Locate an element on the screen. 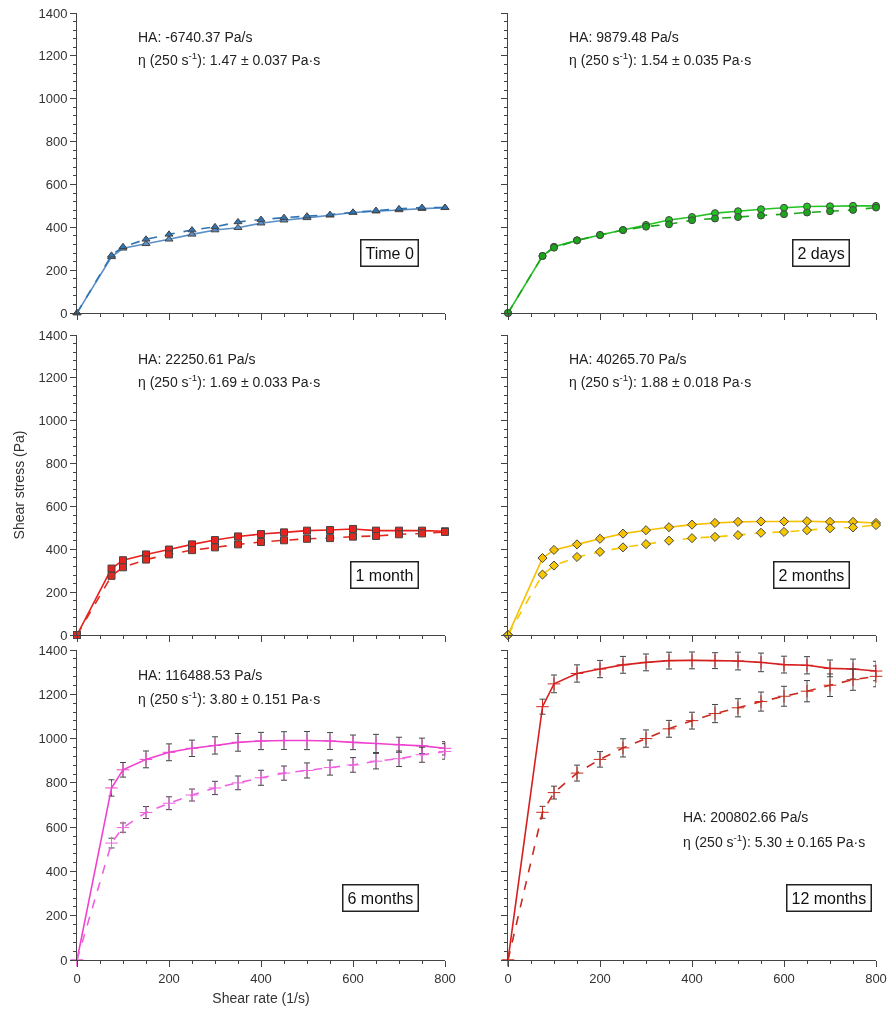  text: 6 months is located at coordinates (380, 898).